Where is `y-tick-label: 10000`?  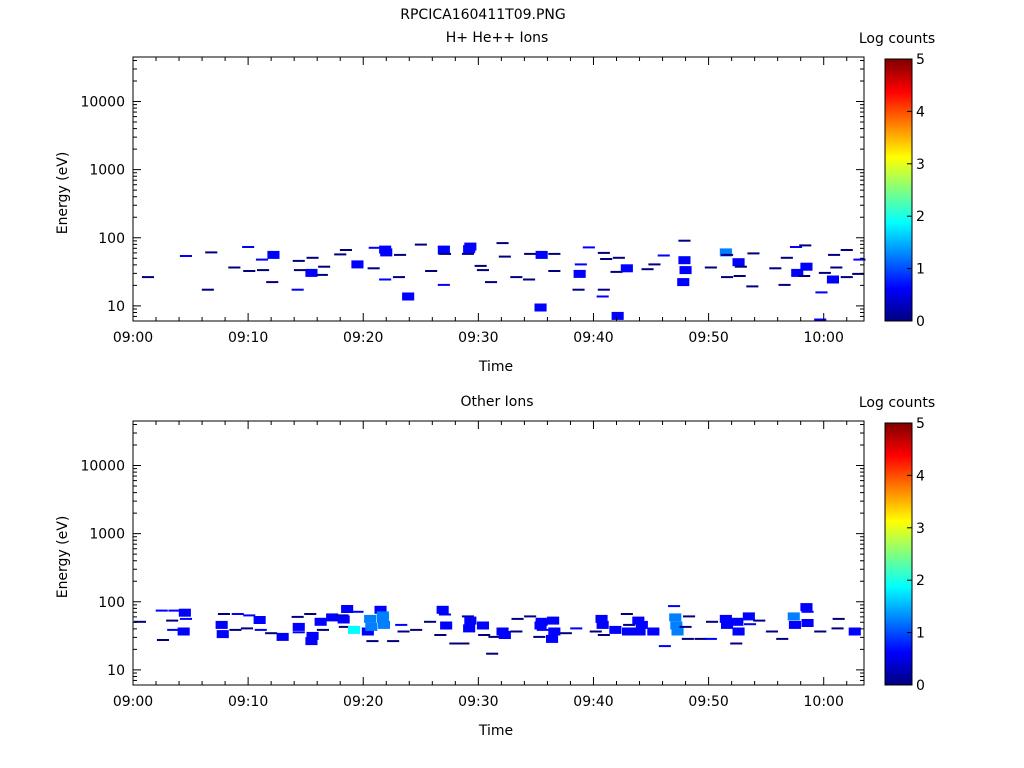 y-tick-label: 10000 is located at coordinates (102, 467).